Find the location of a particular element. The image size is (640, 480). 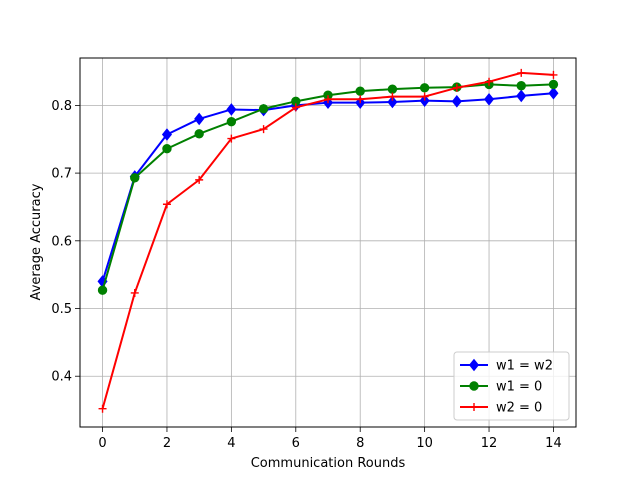

legend-diamond-marker is located at coordinates (474, 365).